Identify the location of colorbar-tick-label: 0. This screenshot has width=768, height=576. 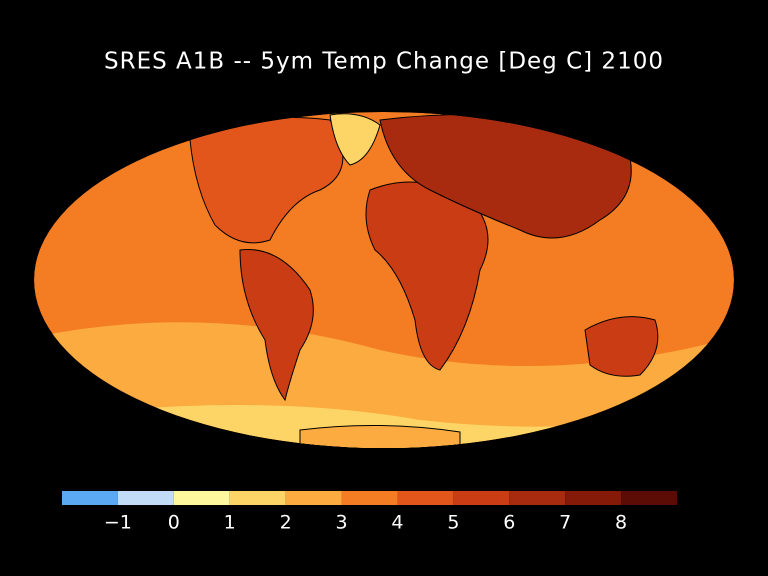
(174, 523).